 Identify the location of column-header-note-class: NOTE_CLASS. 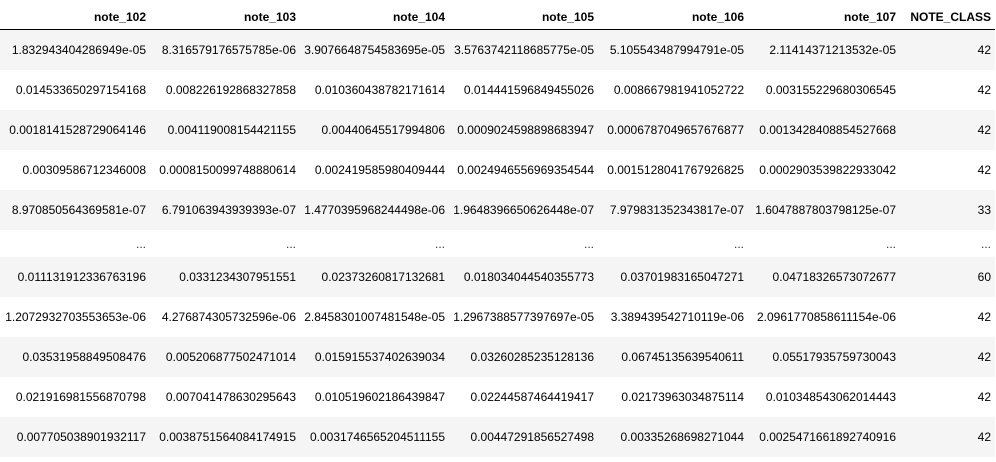
(947, 15).